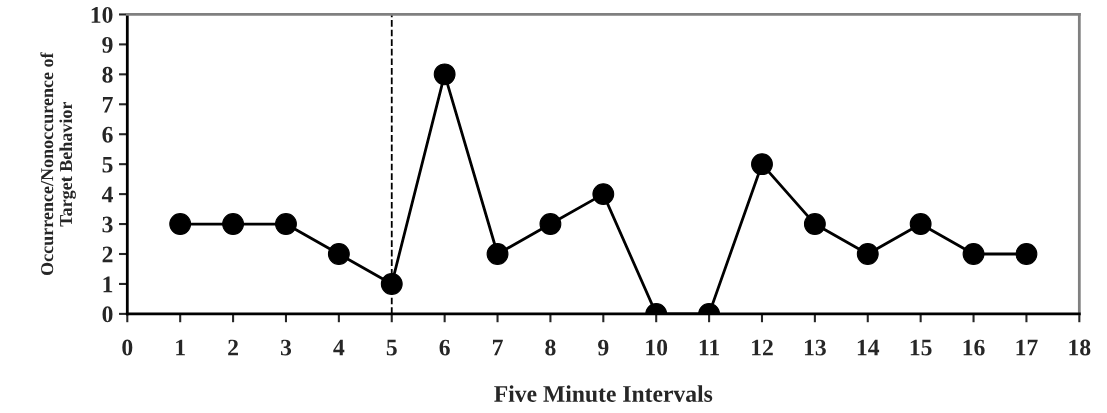 This screenshot has height=413, width=1107. What do you see at coordinates (107, 105) in the screenshot?
I see `y-tick-label: 7` at bounding box center [107, 105].